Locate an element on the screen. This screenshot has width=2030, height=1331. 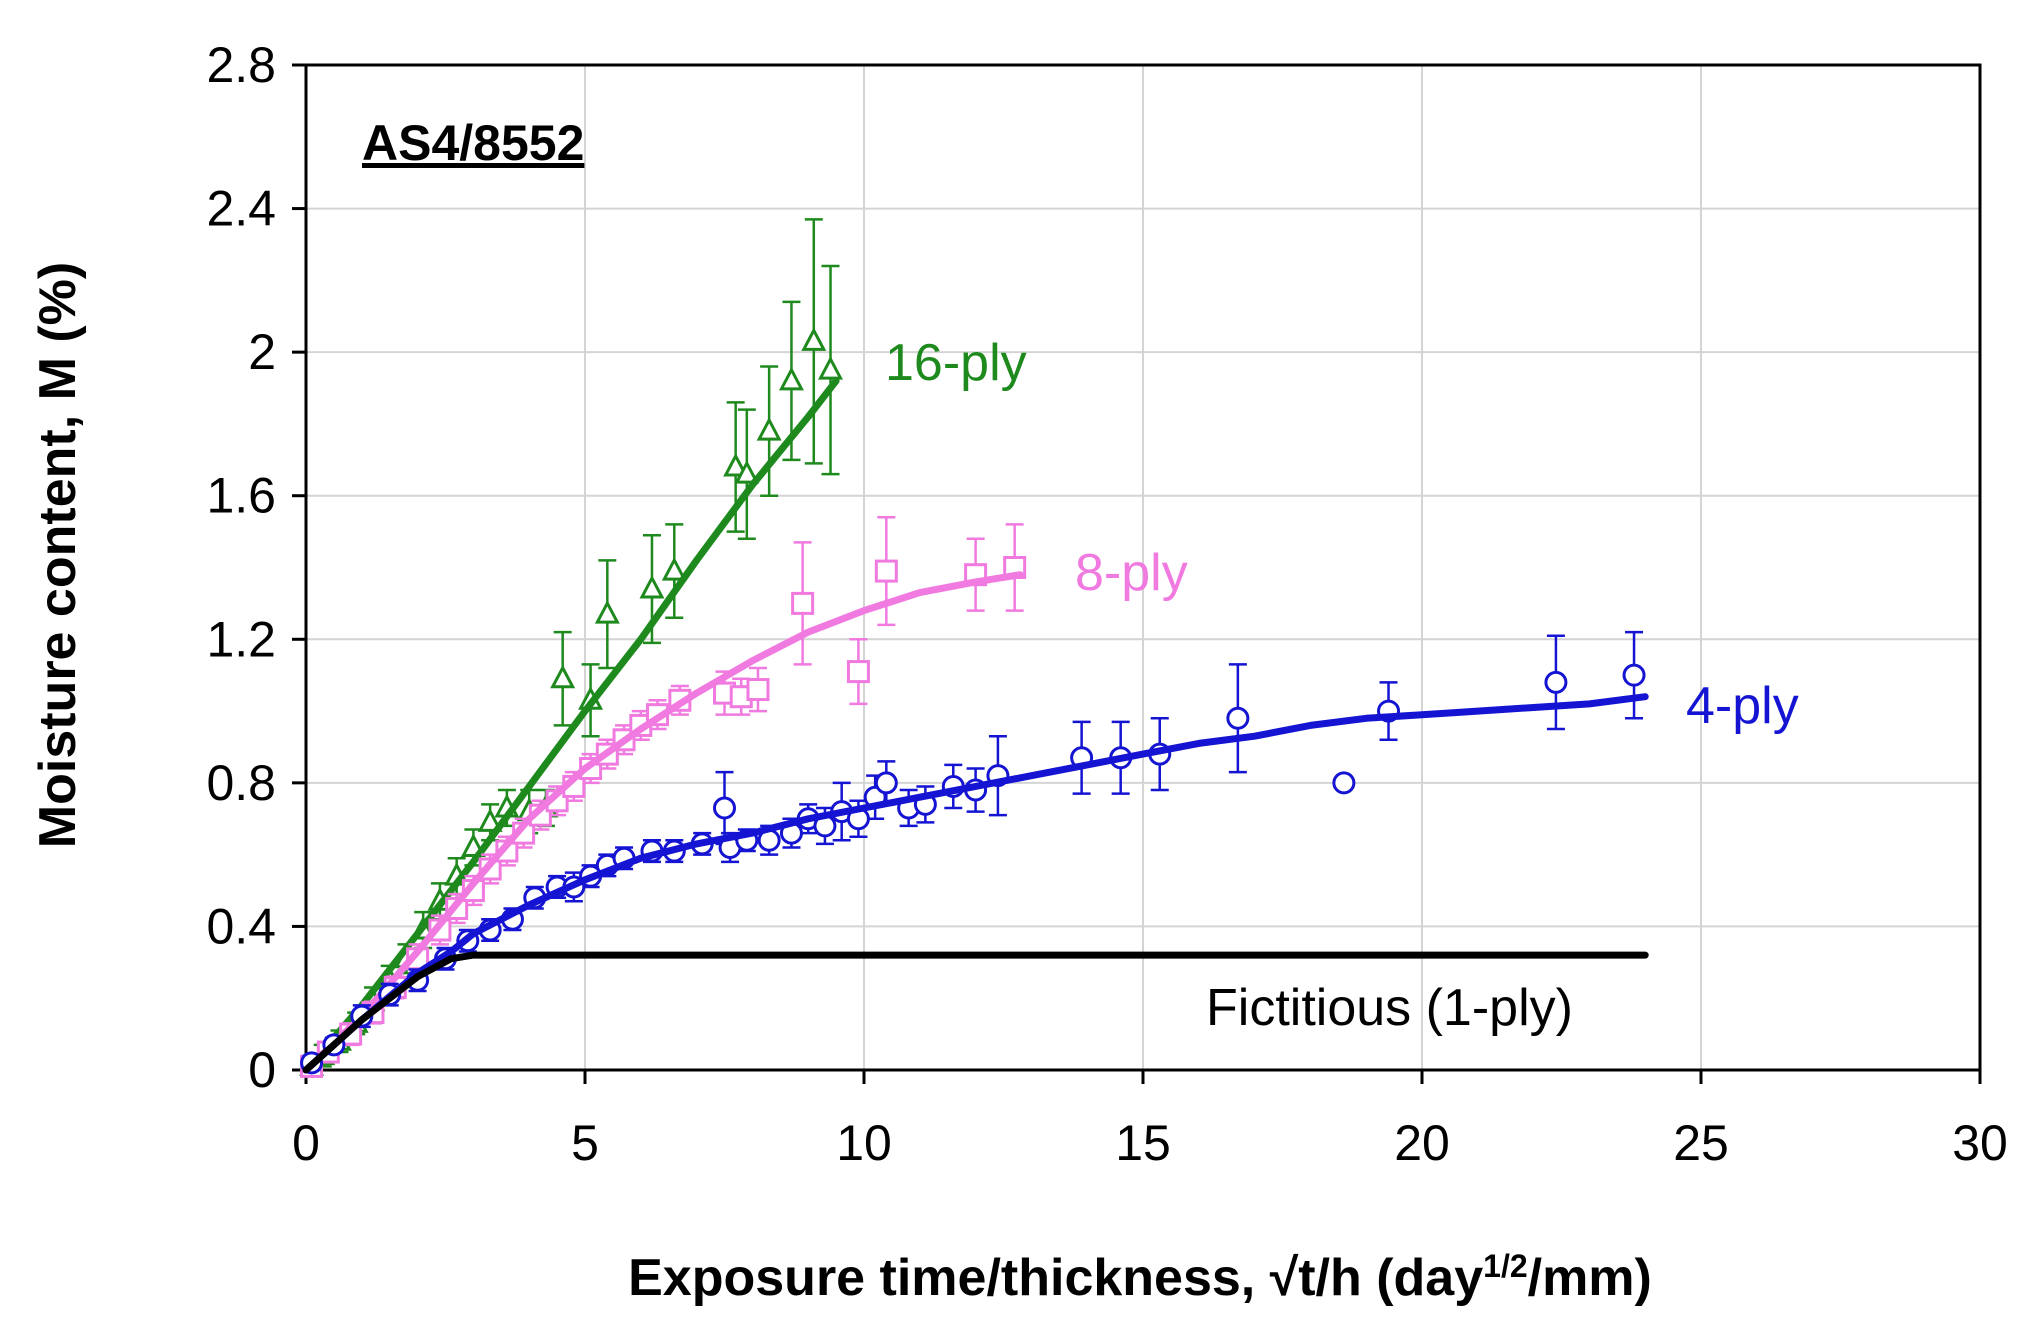
series-label: Fictitious (1-ply) is located at coordinates (1389, 1008).